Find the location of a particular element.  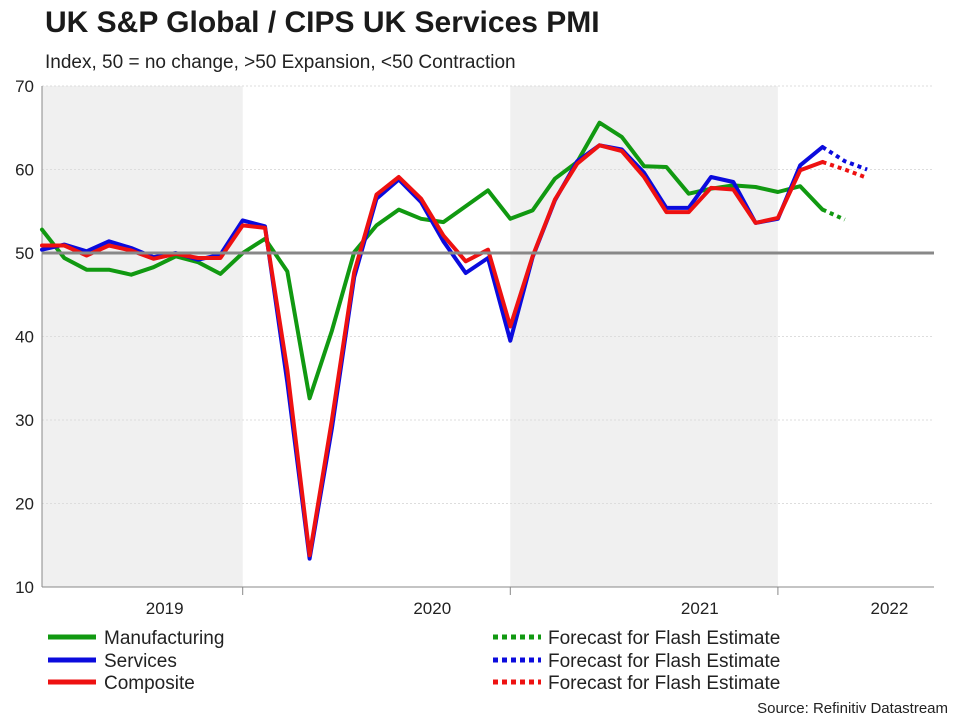

chart-title: UK S&P Global / CIPS UK Services PMI is located at coordinates (322, 22).